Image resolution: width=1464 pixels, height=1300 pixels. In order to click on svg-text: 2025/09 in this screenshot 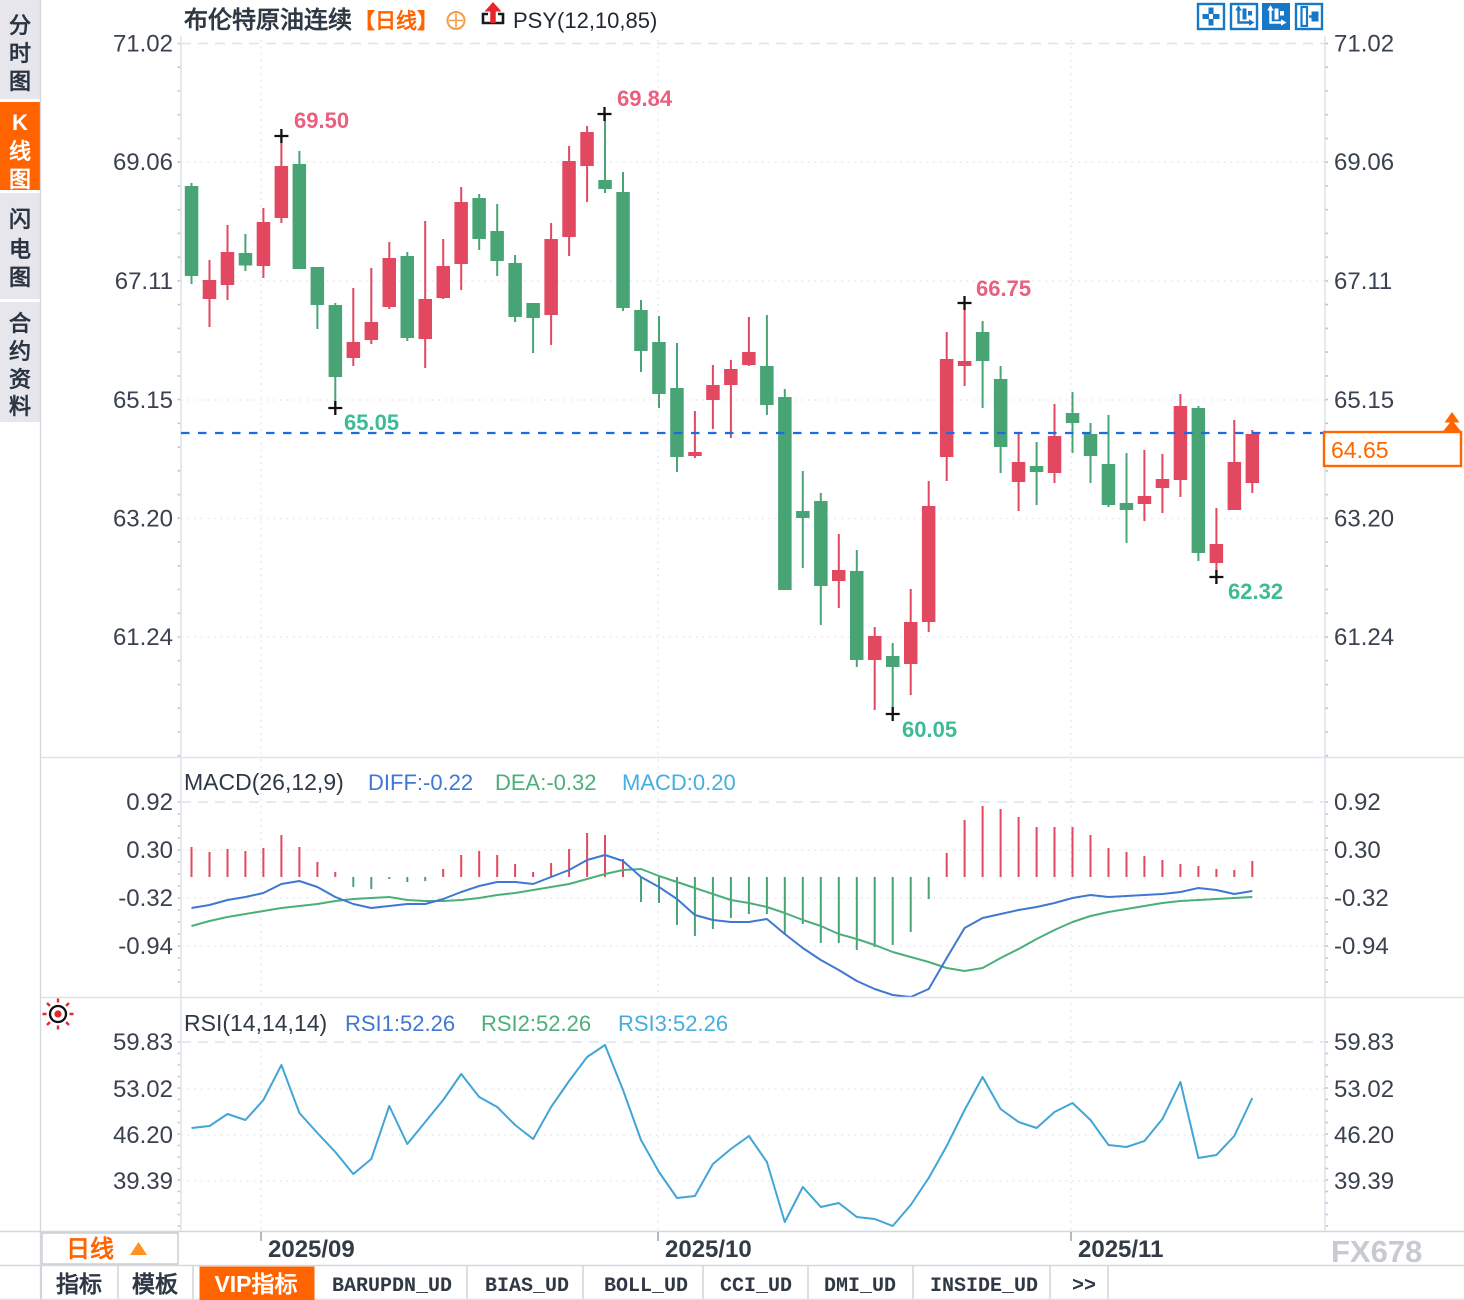, I will do `click(311, 1249)`.